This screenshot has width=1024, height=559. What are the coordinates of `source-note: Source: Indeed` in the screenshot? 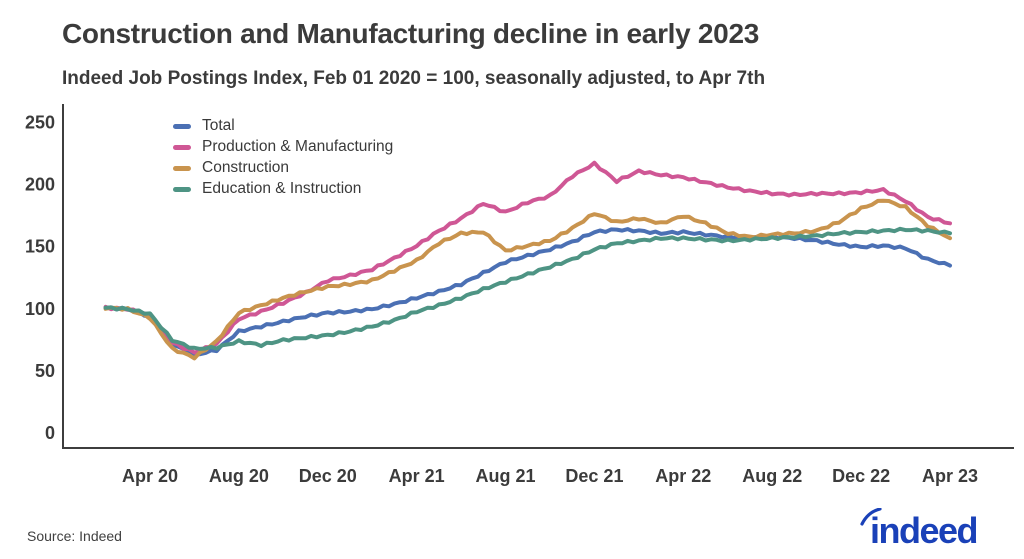 It's located at (74, 536).